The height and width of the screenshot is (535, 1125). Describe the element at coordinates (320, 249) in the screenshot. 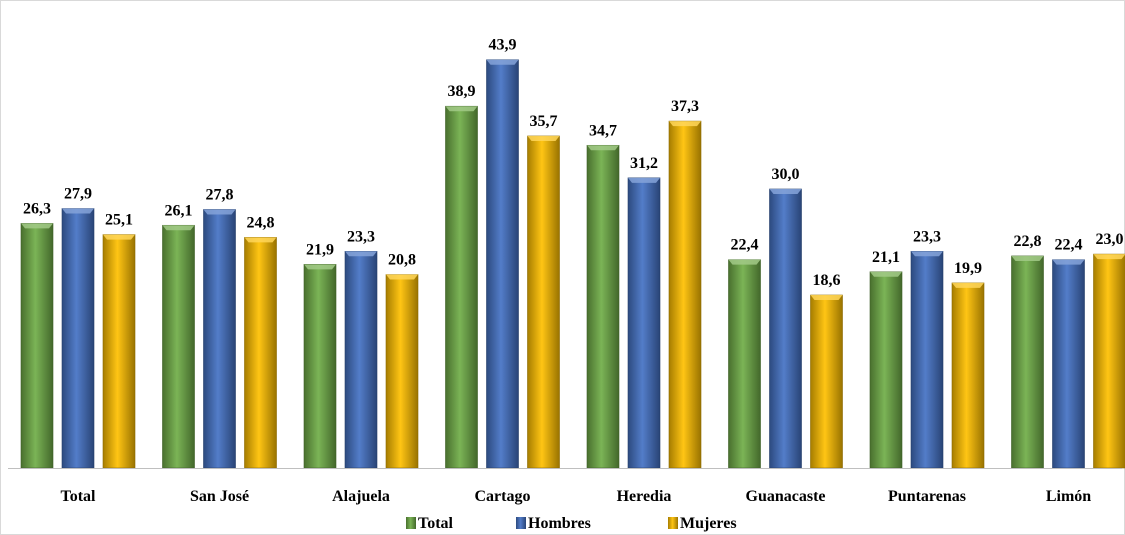

I see `data-label-alajuela-total: 21,9` at that location.